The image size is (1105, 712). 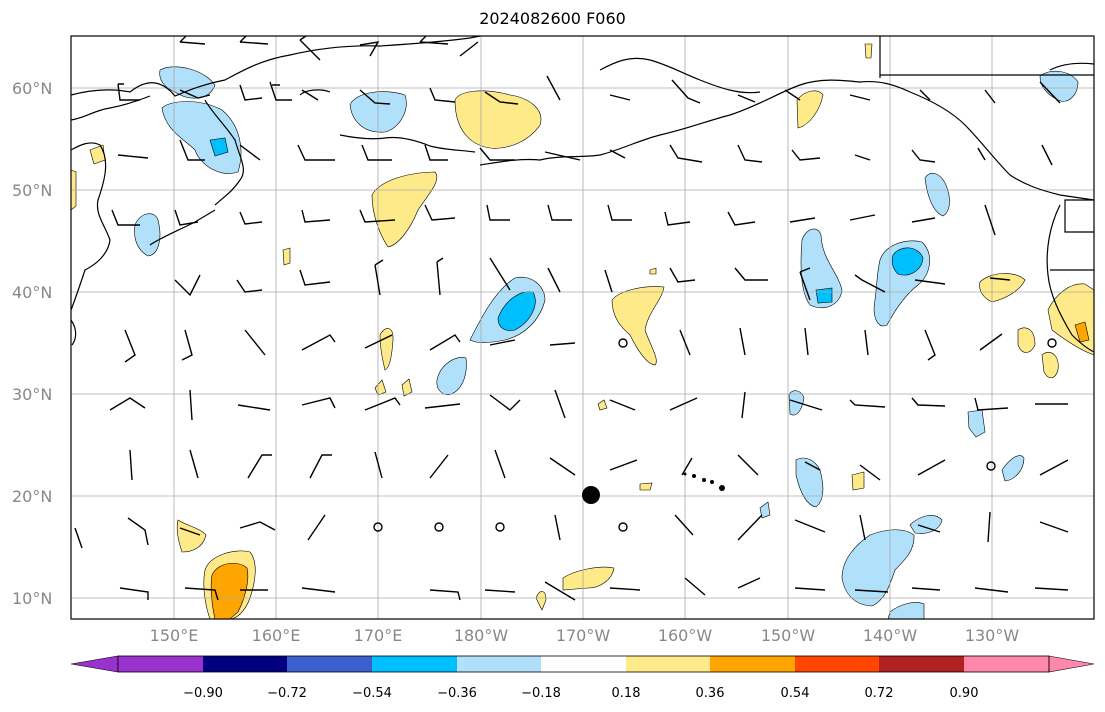 What do you see at coordinates (626, 693) in the screenshot?
I see `colorbar-tick: 0.18` at bounding box center [626, 693].